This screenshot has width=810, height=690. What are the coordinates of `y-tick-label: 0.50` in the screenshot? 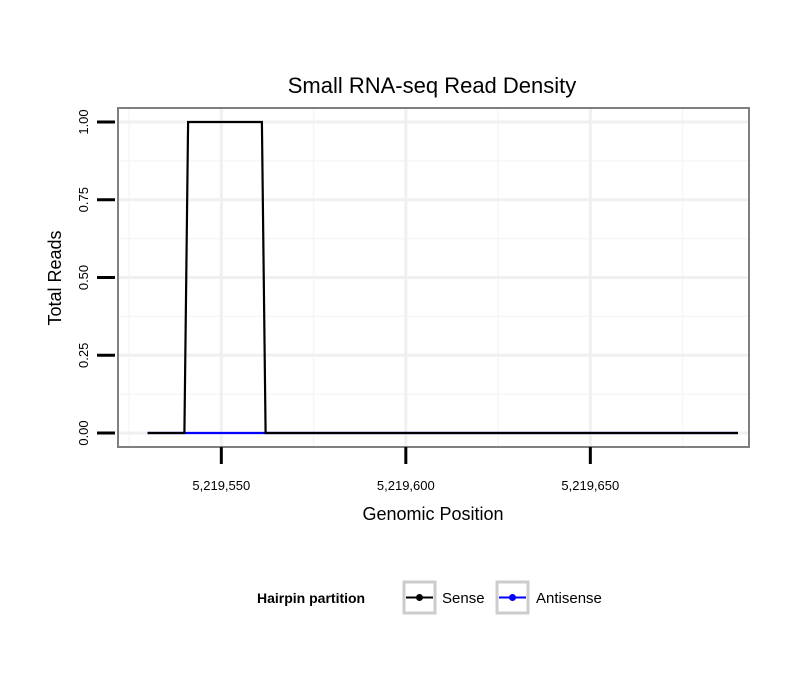 It's located at (83, 277).